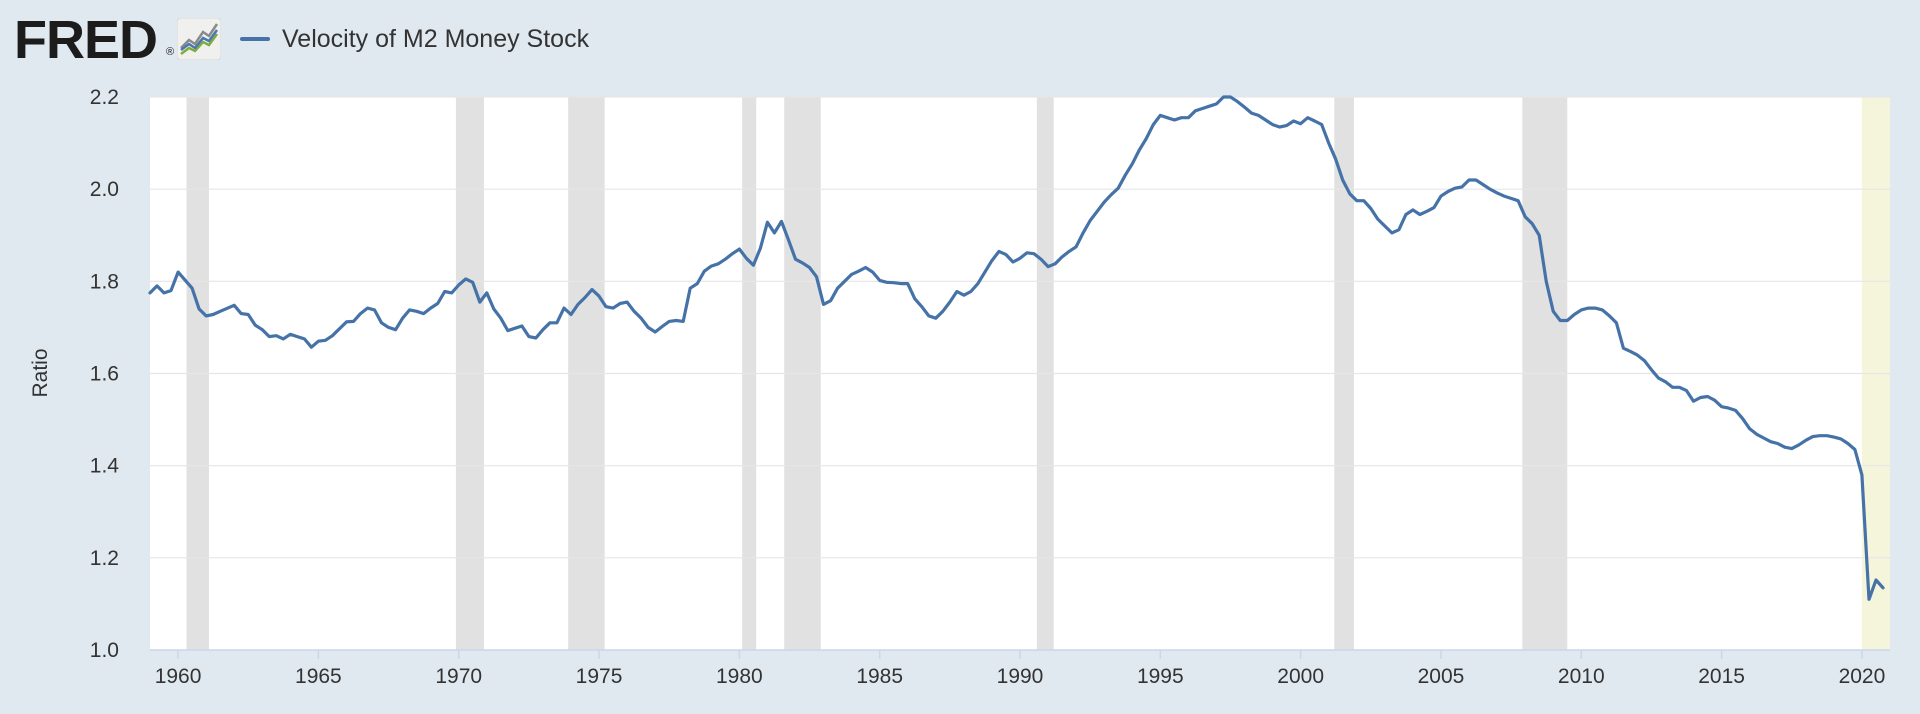  What do you see at coordinates (178, 676) in the screenshot?
I see `x-tick-label-1960: 1960` at bounding box center [178, 676].